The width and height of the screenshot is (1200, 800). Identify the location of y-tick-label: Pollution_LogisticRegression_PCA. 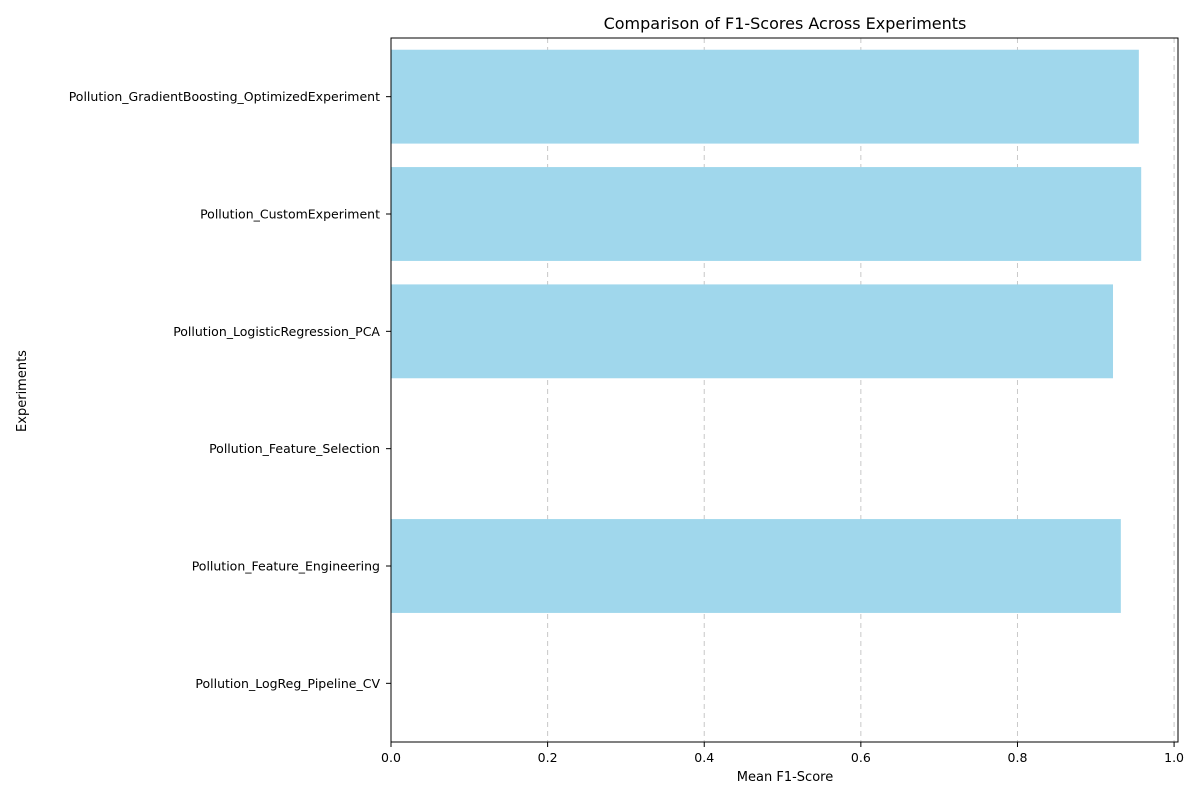
(276, 331).